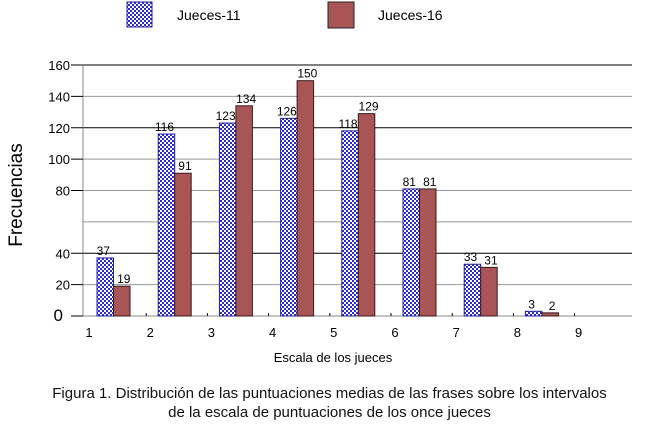  What do you see at coordinates (59, 96) in the screenshot?
I see `y-tick-label: 140` at bounding box center [59, 96].